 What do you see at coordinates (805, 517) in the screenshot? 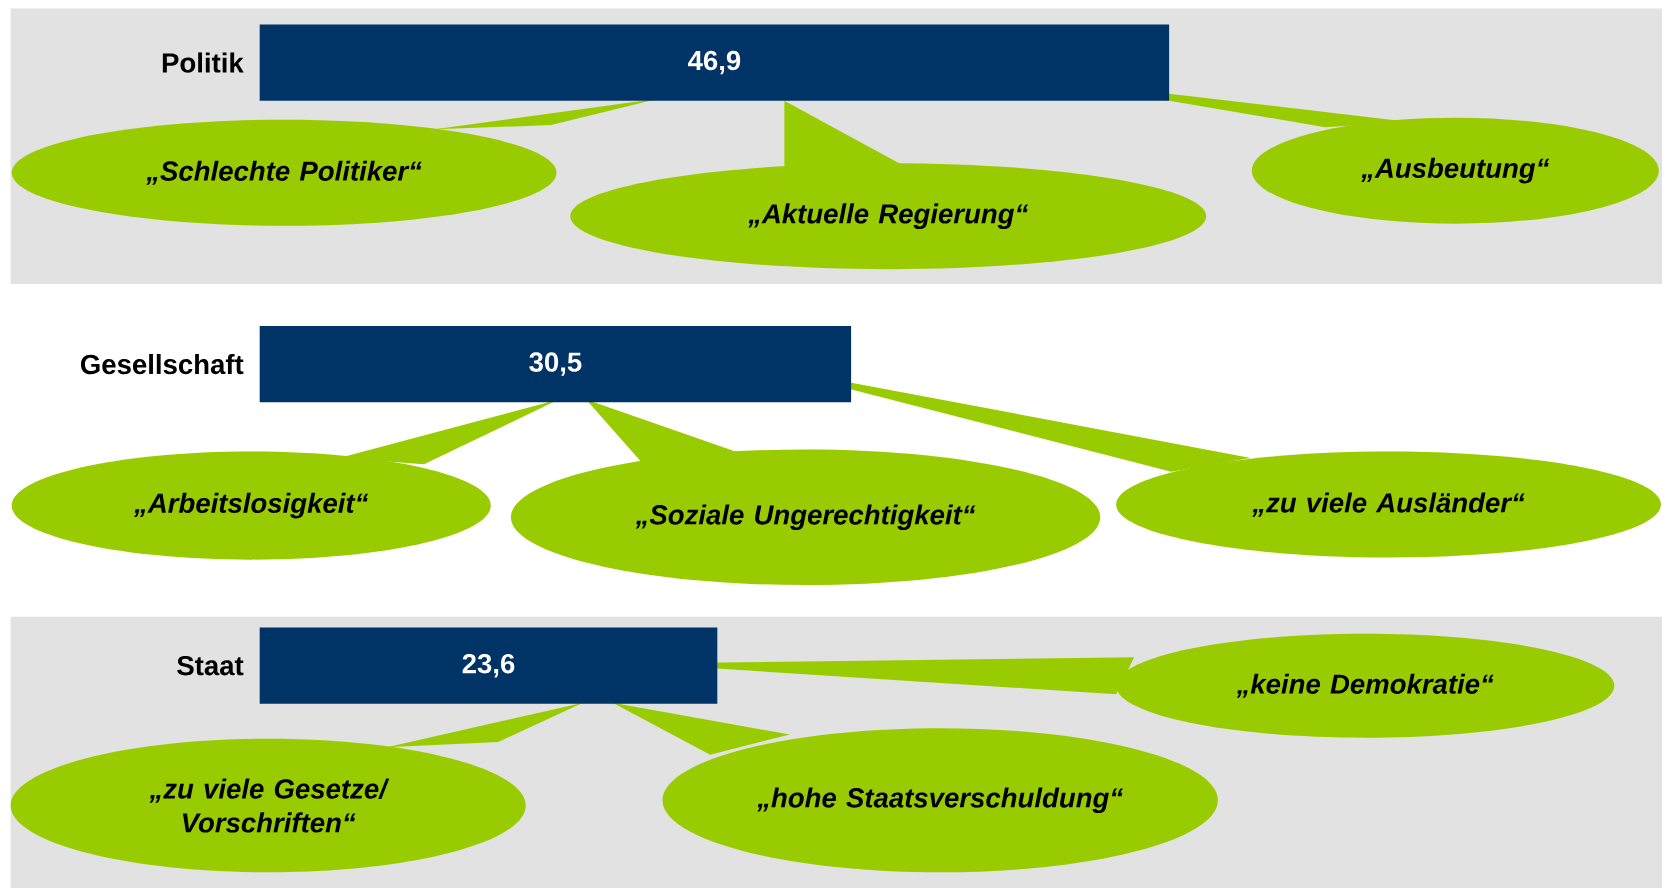
I see `annotation: „Soziale Ungerechtigkeit“` at bounding box center [805, 517].